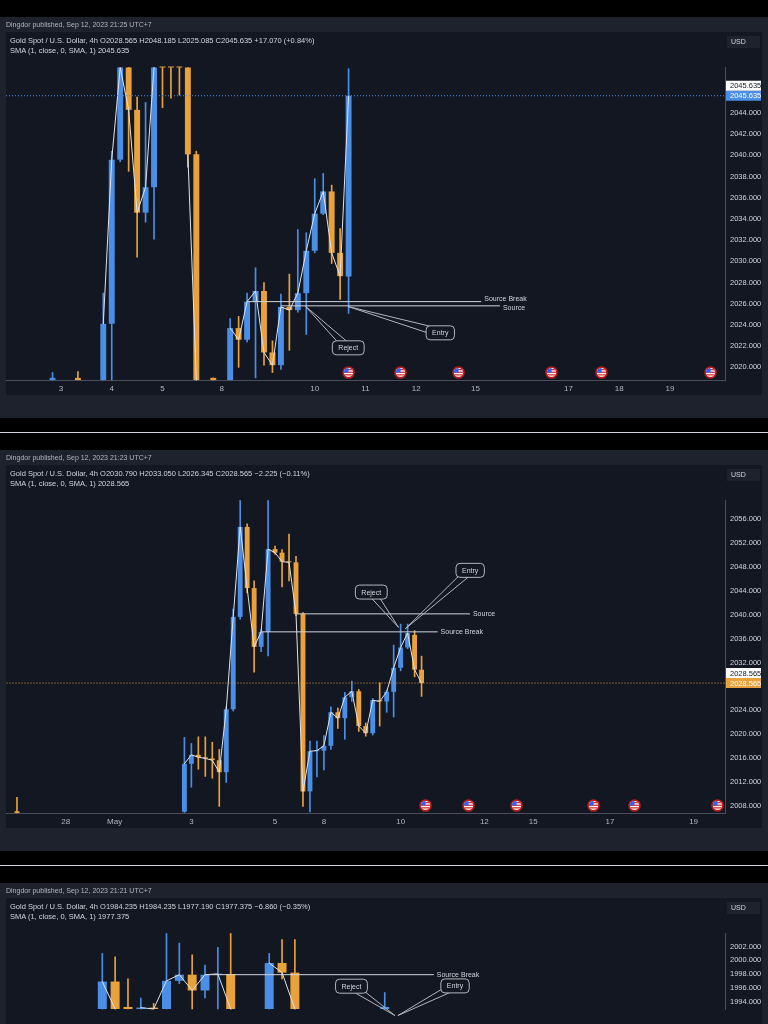  I want to click on x-tick-label: 11, so click(366, 388).